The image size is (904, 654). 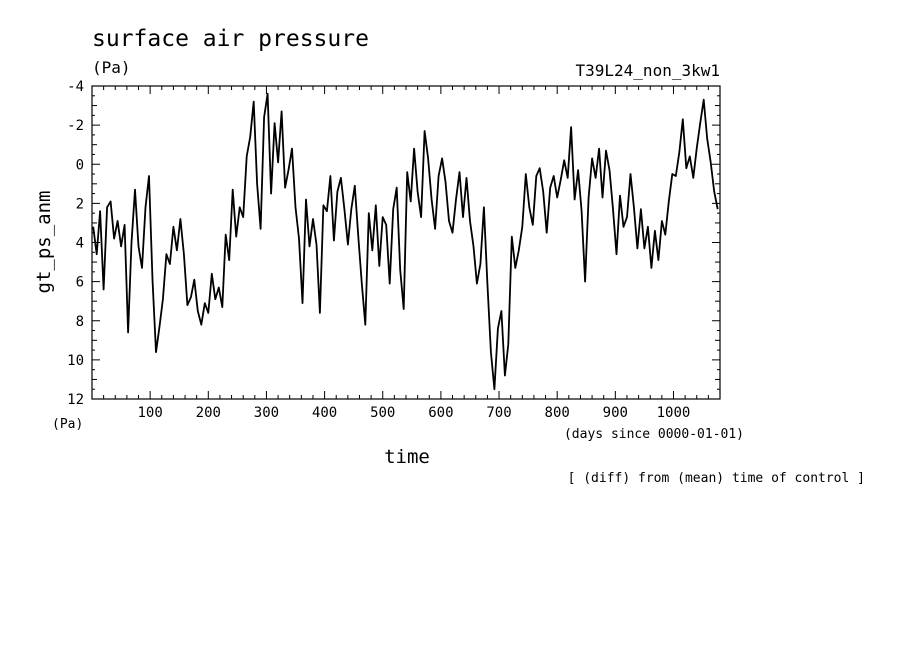 I want to click on x-tick-label: 1000, so click(x=674, y=413).